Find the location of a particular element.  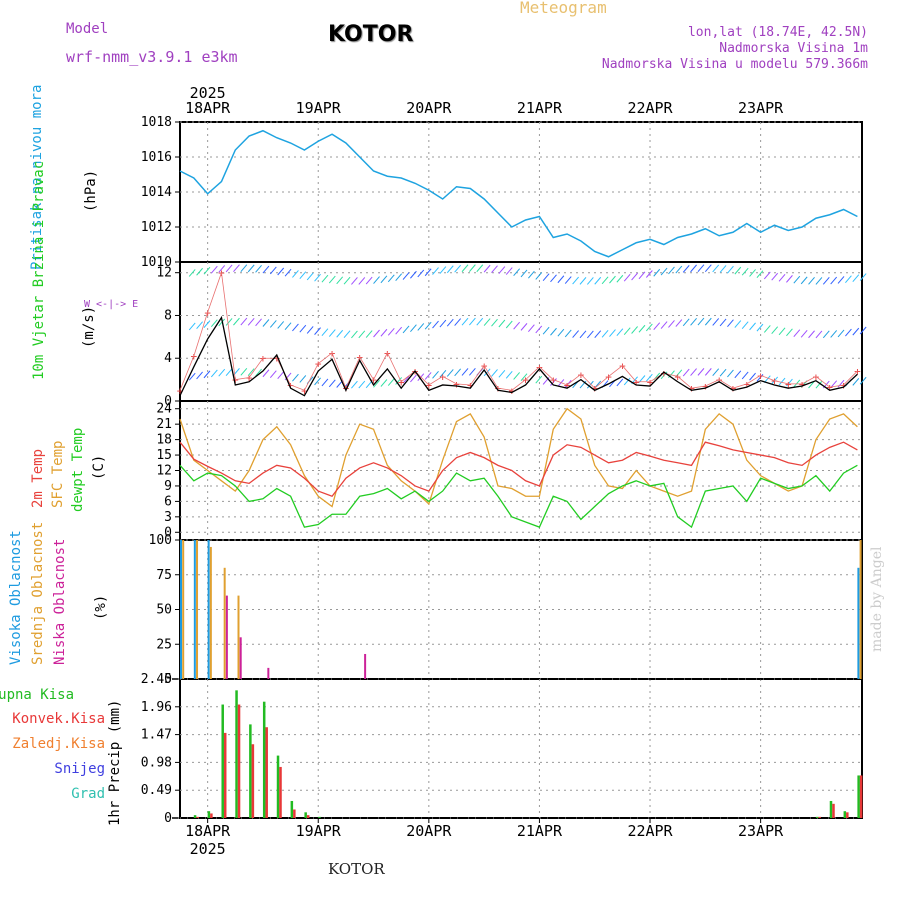

temp2m-ylabel: 2m Temp is located at coordinates (38, 478).